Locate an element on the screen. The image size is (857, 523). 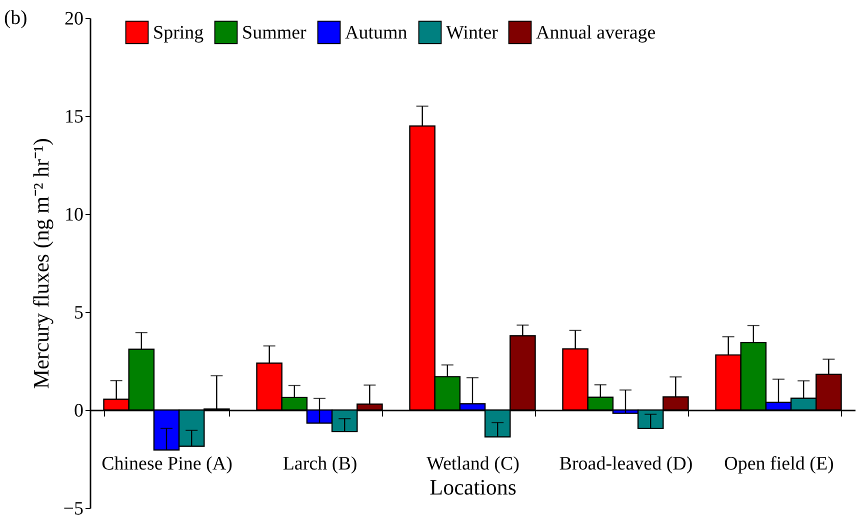
legend-label: Winter is located at coordinates (472, 33).